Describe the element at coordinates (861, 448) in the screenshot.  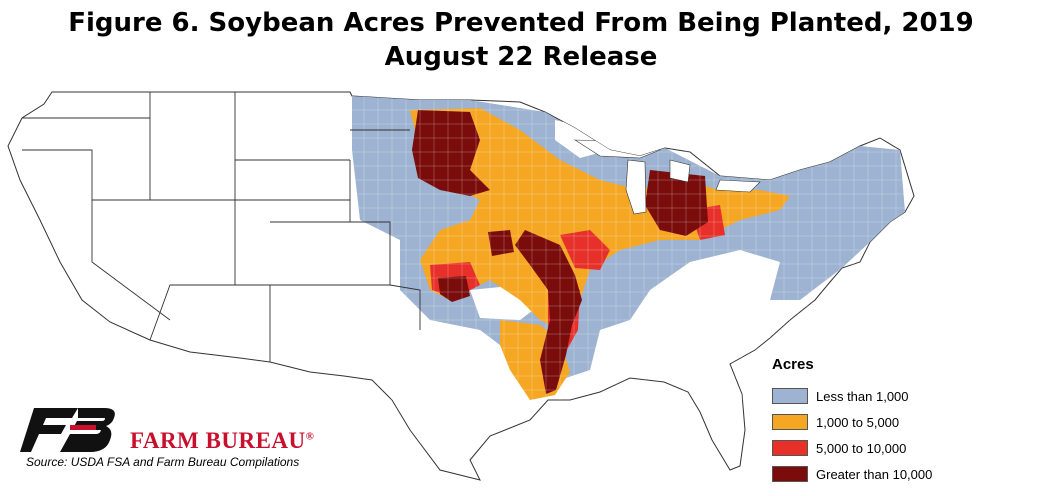
I see `legend-label: 5,000 to 10,000` at that location.